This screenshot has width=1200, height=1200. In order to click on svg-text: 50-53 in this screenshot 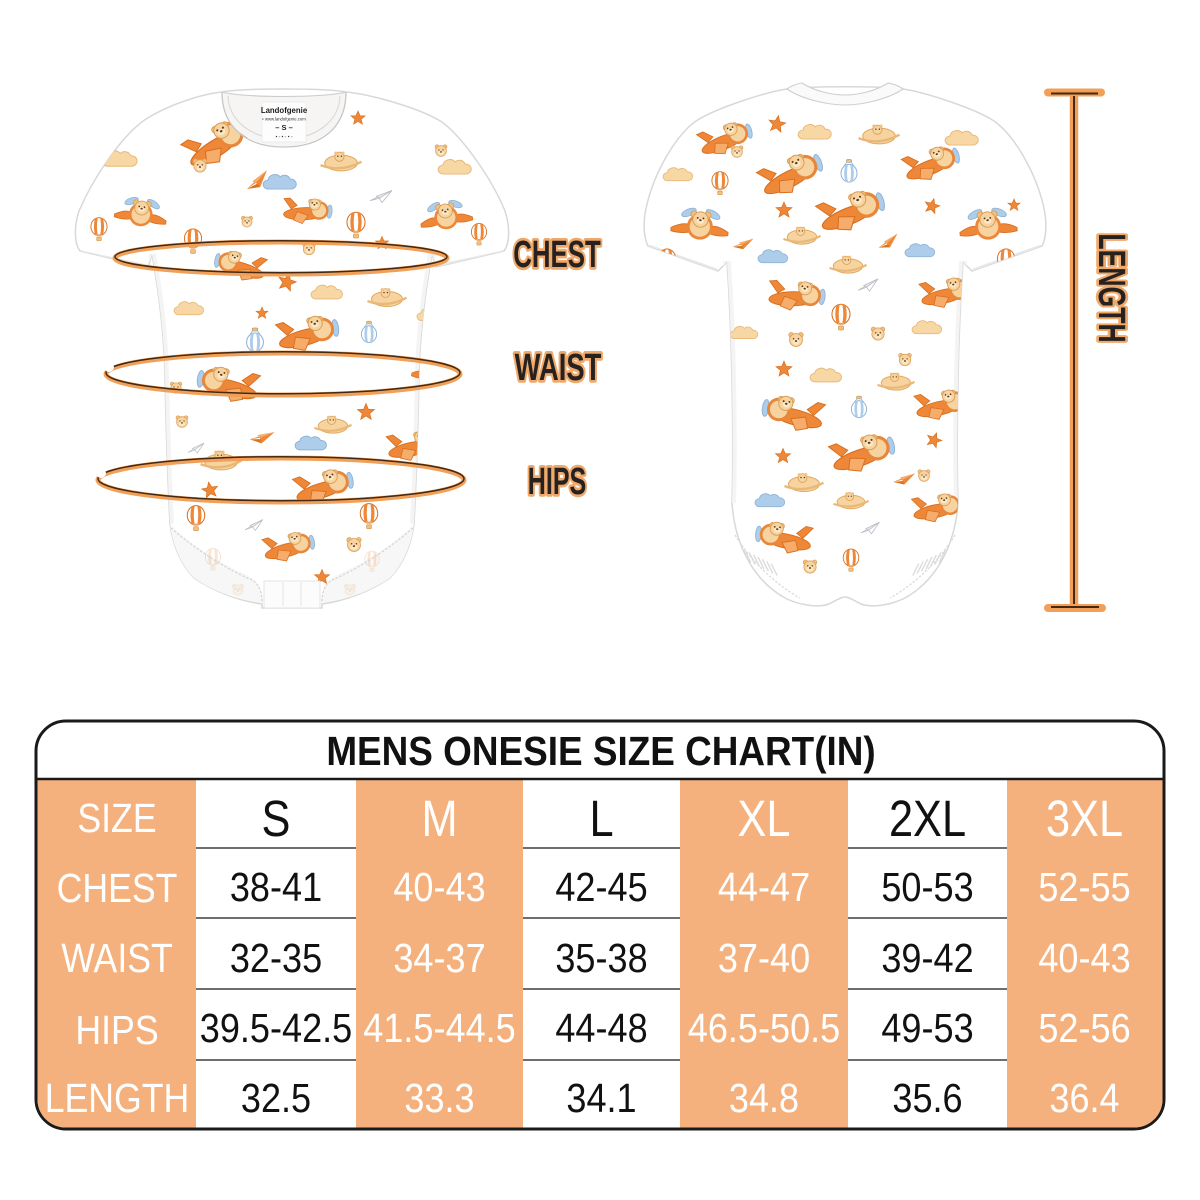, I will do `click(927, 888)`.